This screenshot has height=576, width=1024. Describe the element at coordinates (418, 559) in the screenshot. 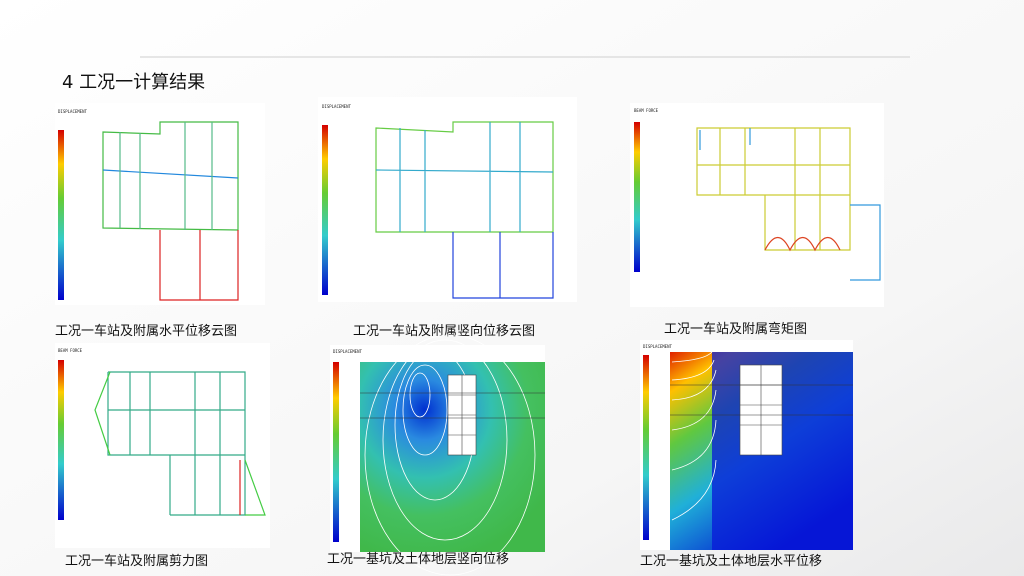

I see `caption: 工况一基坑及土体地层竖向位移` at that location.